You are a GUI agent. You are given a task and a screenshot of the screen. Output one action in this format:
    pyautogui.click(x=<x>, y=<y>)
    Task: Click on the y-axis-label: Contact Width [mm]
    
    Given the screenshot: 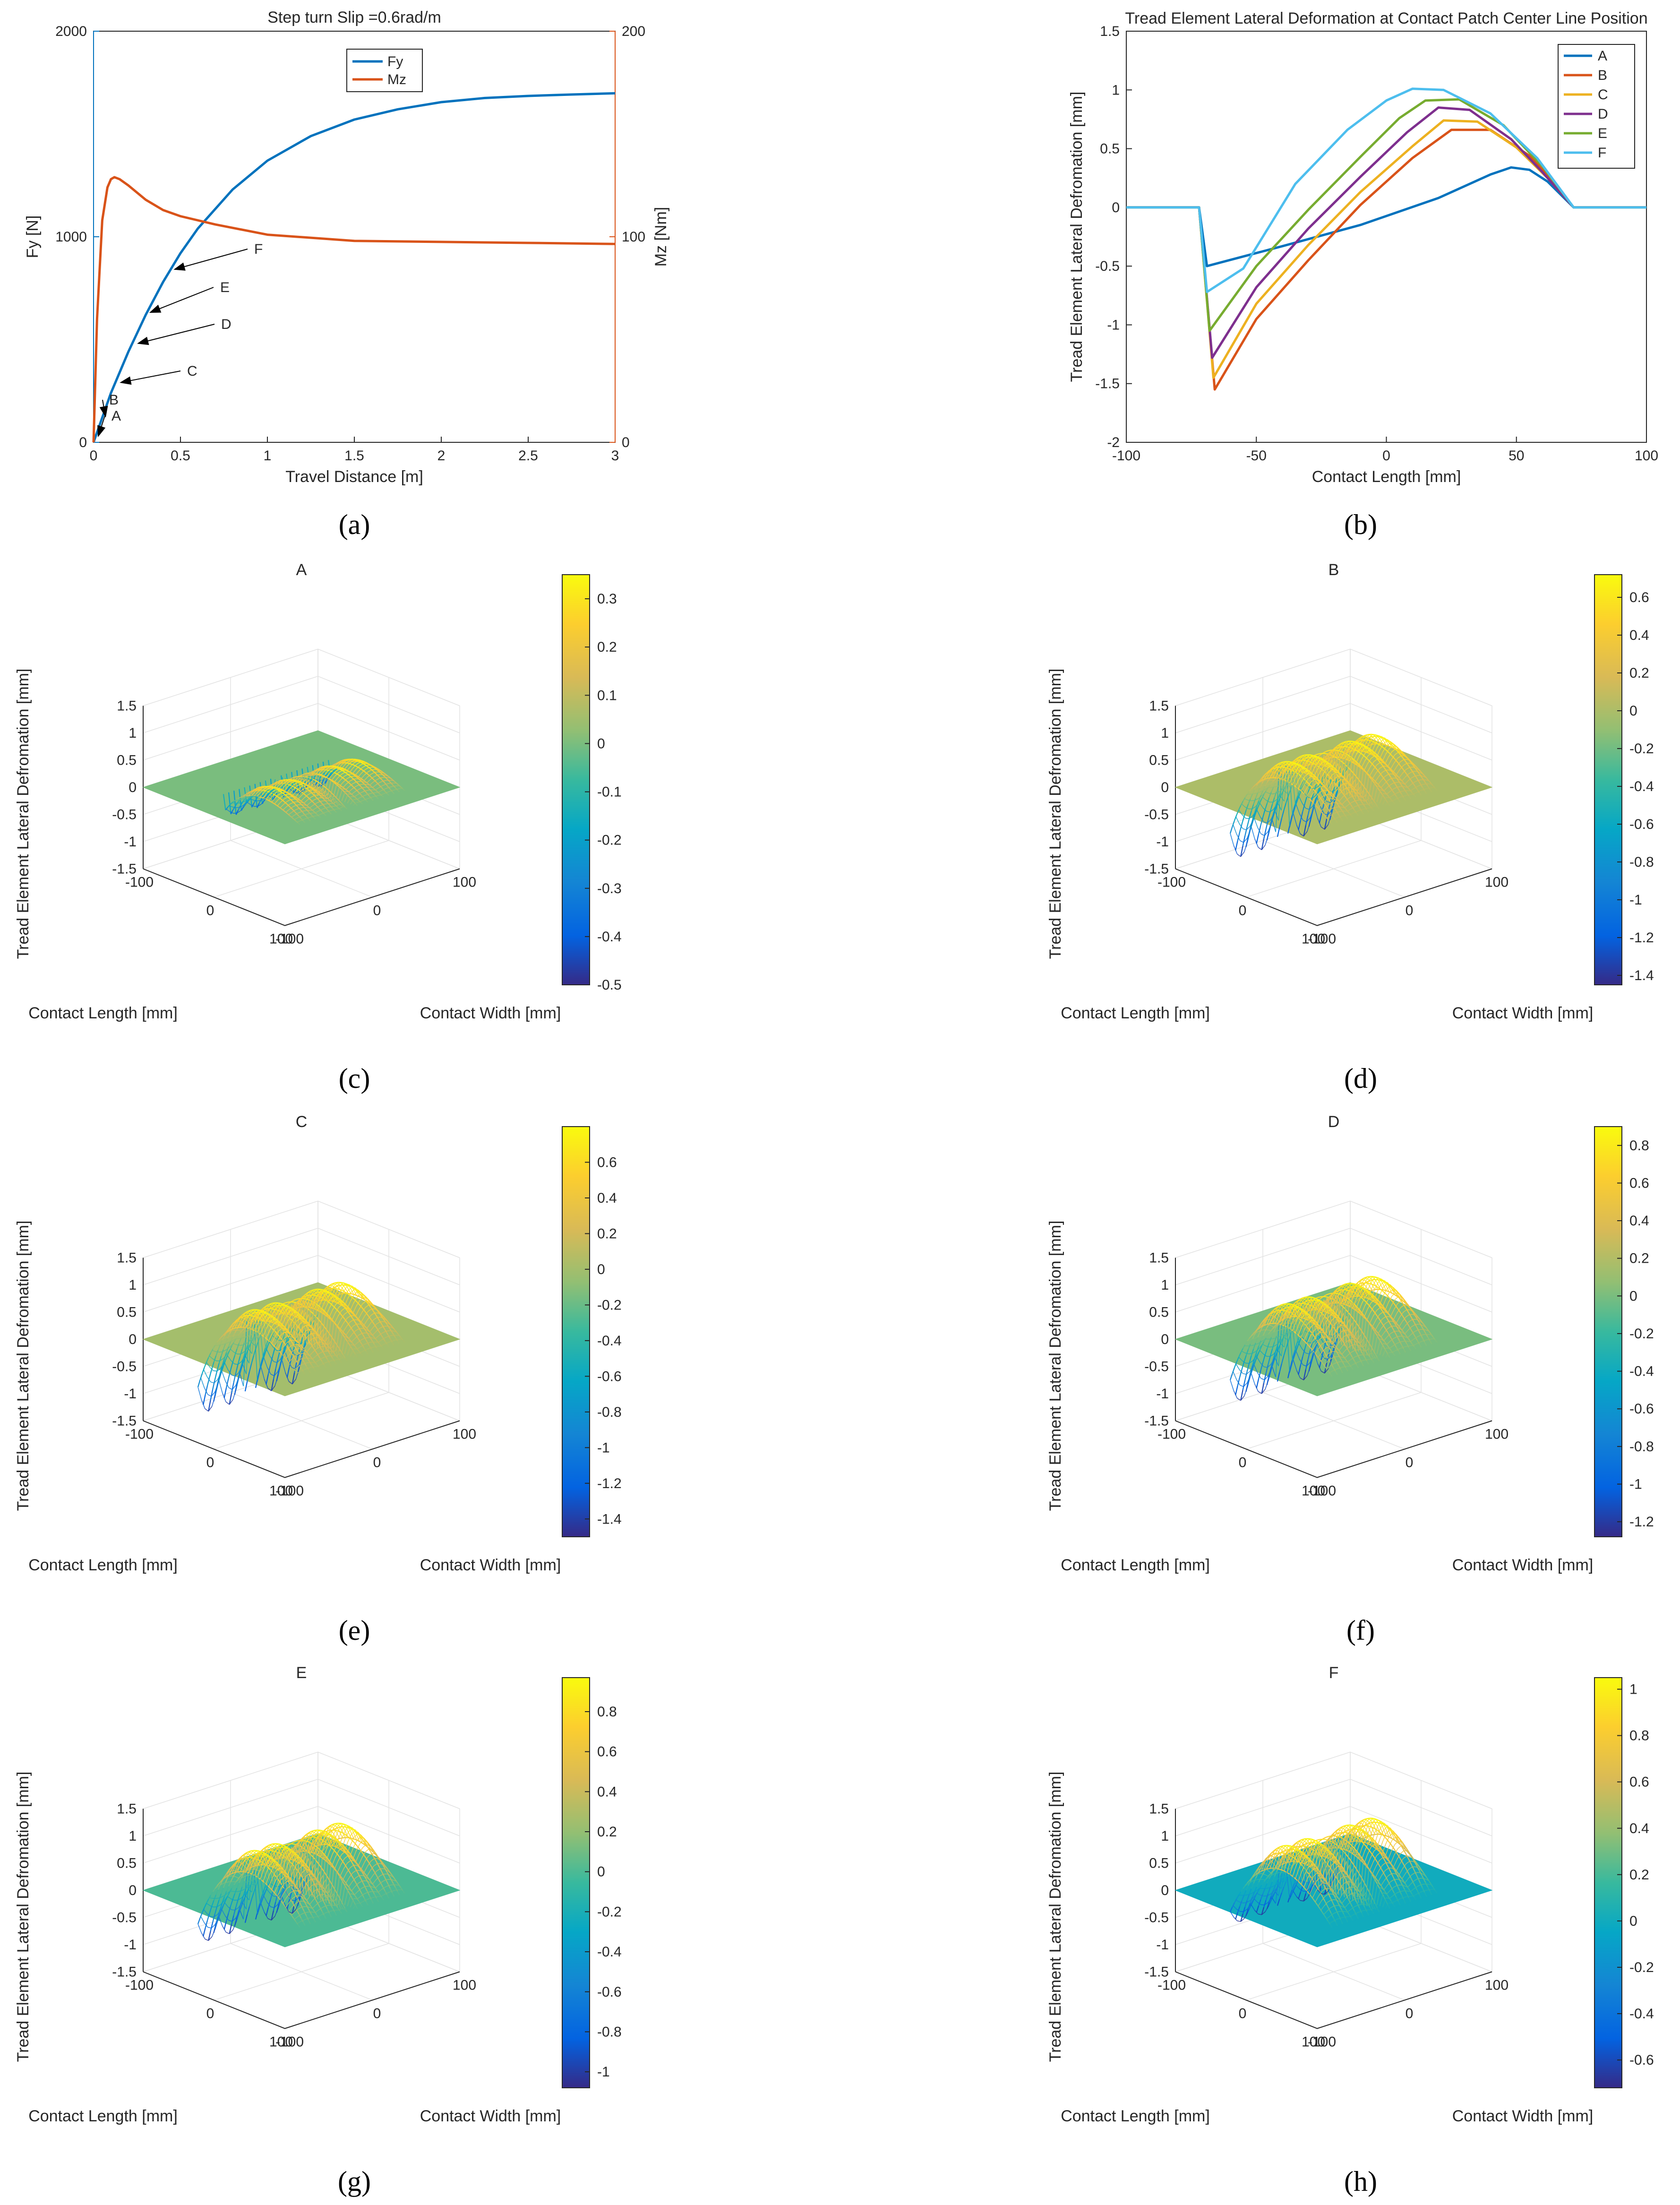 What is the action you would take?
    pyautogui.click(x=490, y=1013)
    